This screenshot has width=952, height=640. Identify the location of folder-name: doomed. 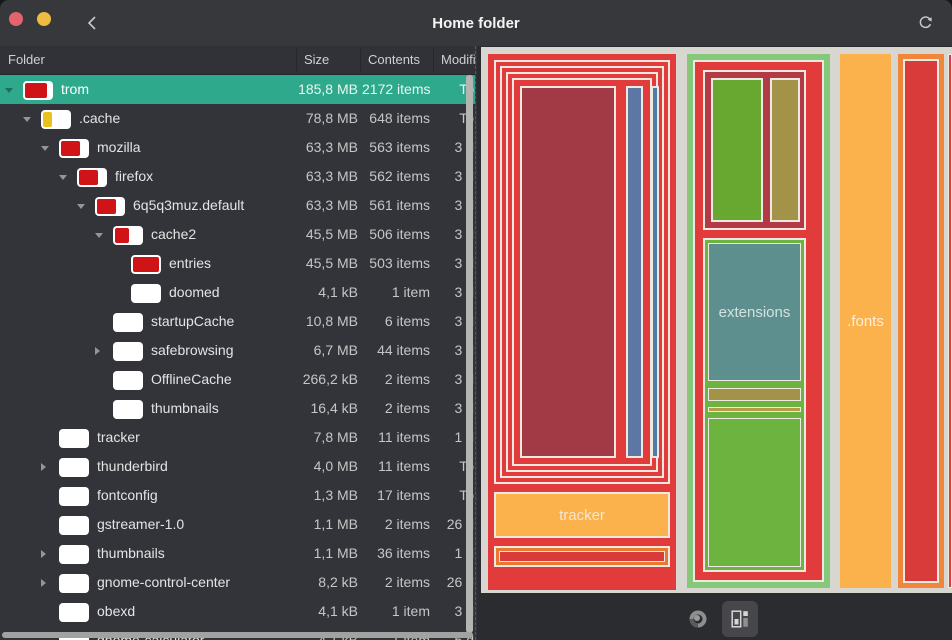
(194, 292).